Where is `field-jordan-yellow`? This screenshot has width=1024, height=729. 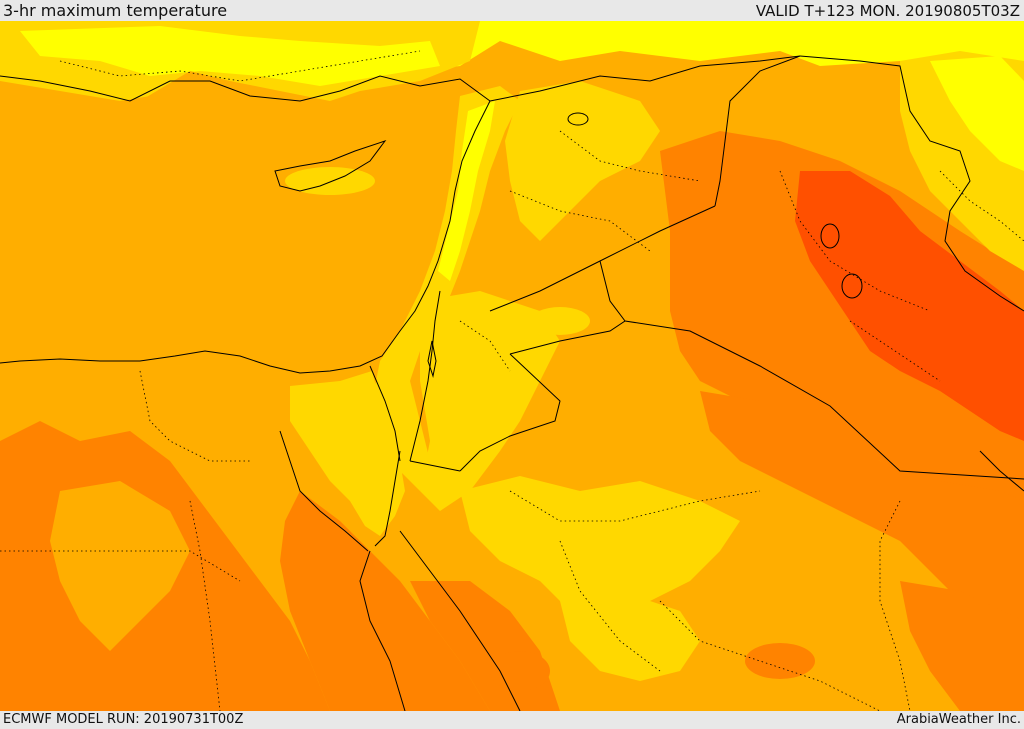 field-jordan-yellow is located at coordinates (490, 401).